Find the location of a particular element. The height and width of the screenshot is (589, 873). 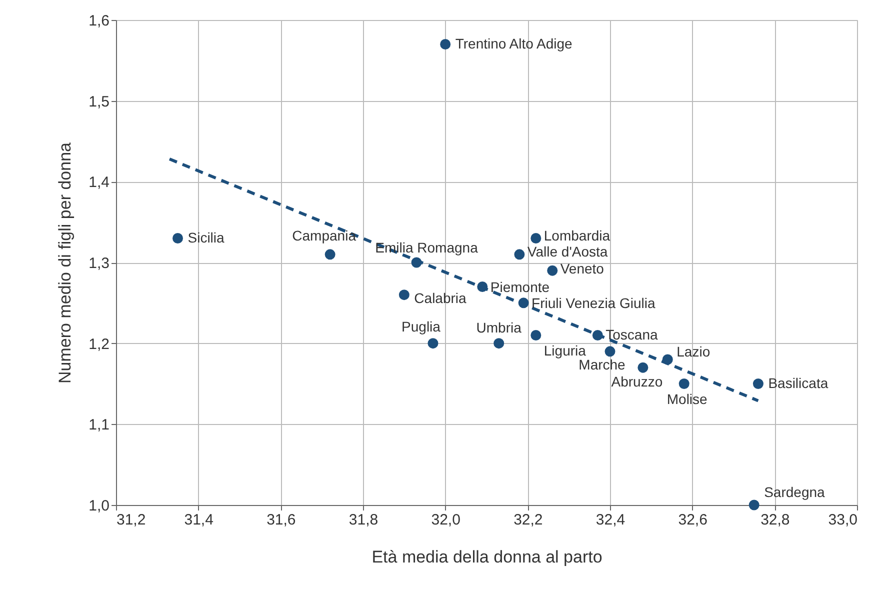

y-tick-label: 1,4 is located at coordinates (99, 183).